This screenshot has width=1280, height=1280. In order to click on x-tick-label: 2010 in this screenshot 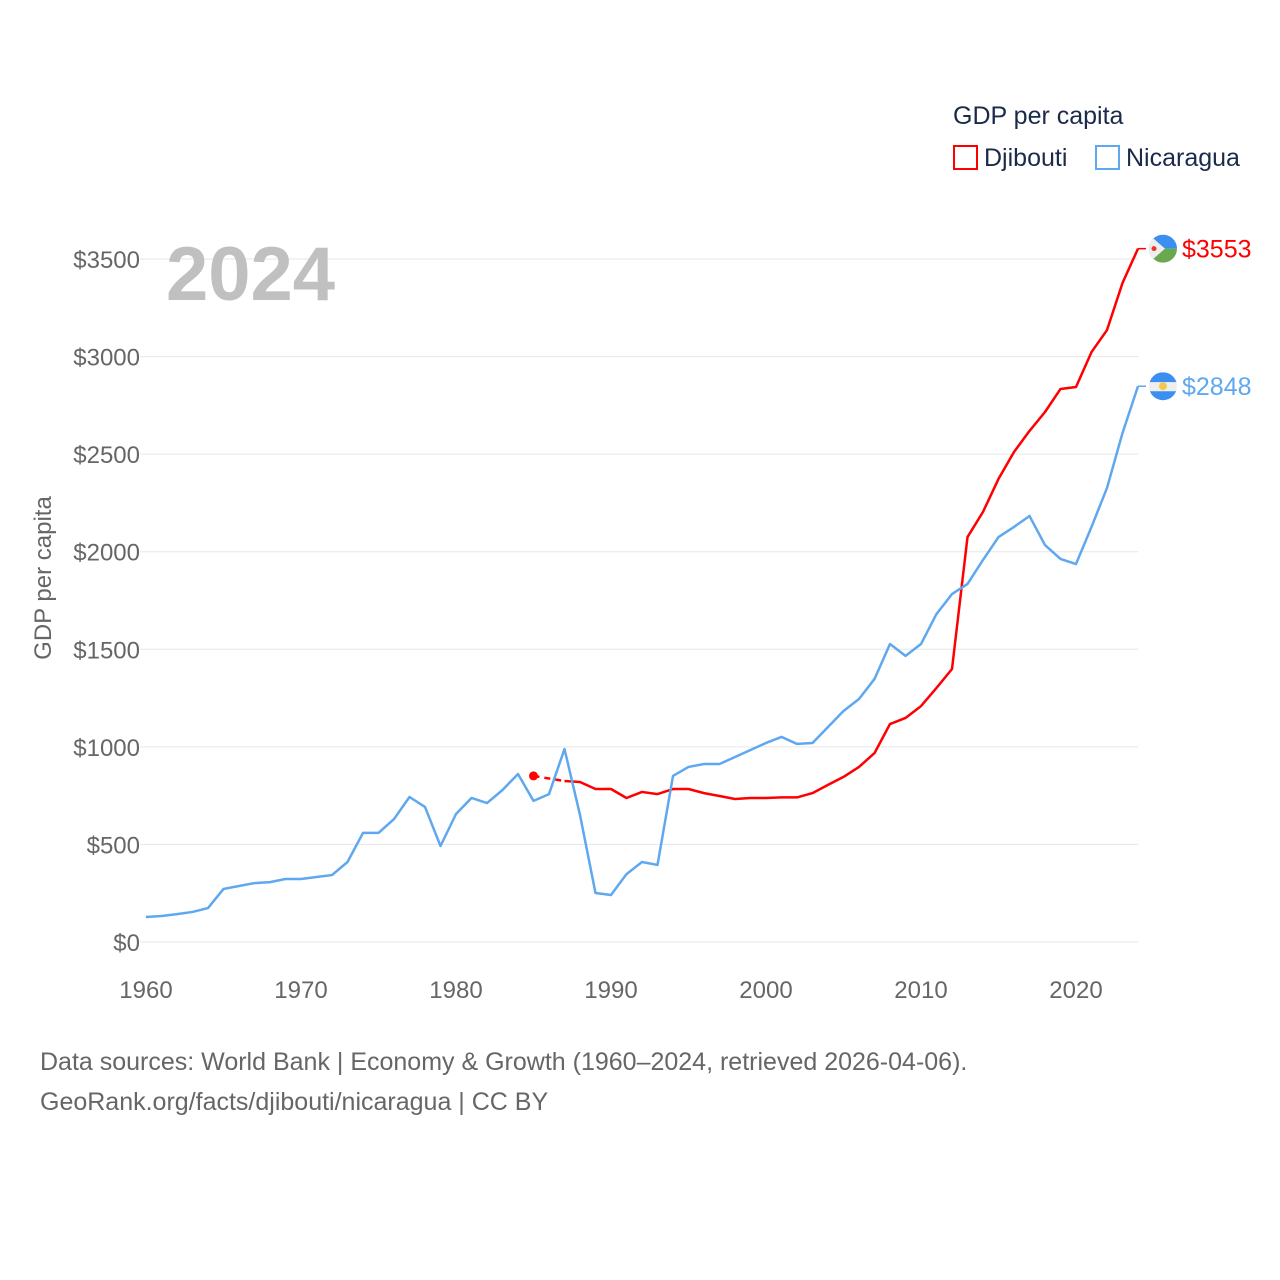, I will do `click(920, 990)`.